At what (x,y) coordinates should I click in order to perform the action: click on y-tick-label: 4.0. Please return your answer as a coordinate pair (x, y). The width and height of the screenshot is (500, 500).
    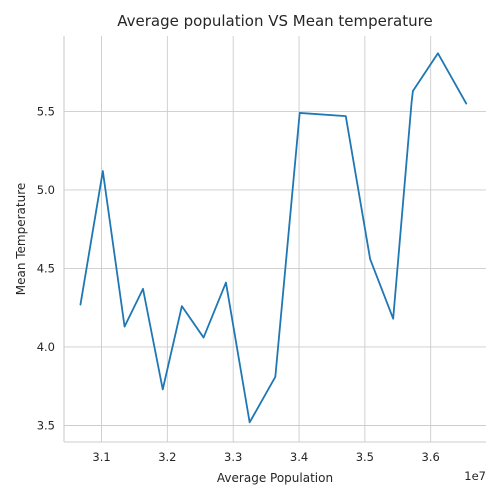
    Looking at the image, I should click on (46, 347).